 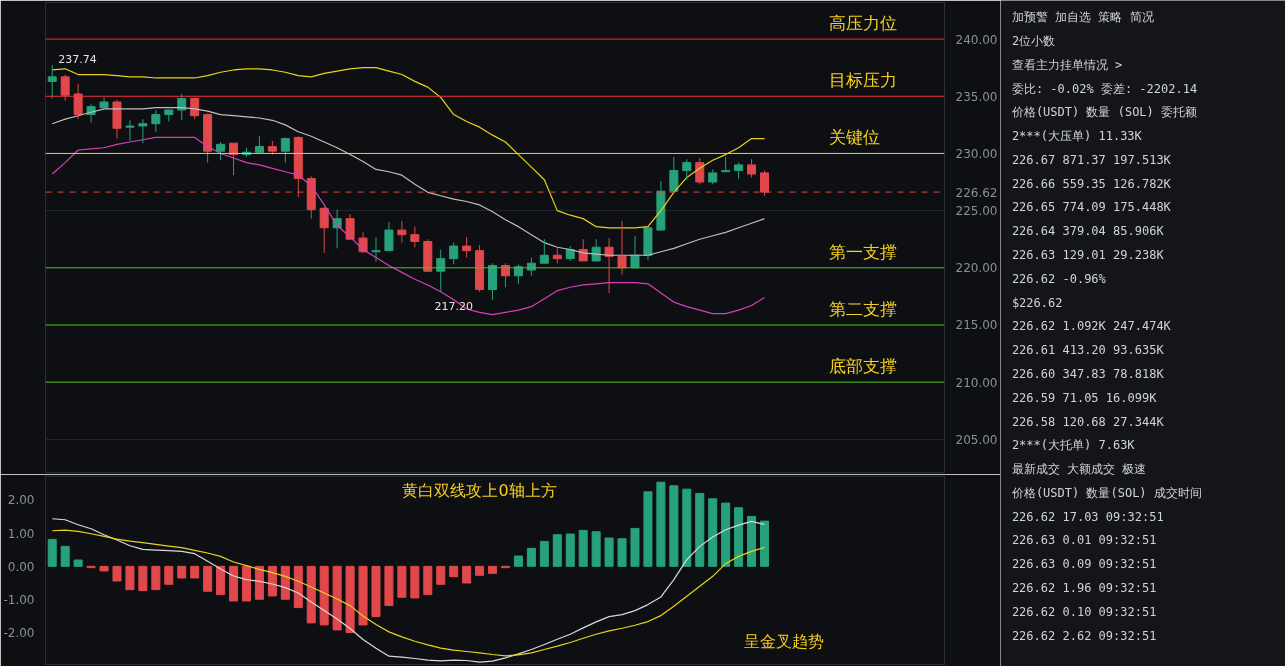 What do you see at coordinates (1091, 326) in the screenshot?
I see `text: 226.62 1.092K 247.474K` at bounding box center [1091, 326].